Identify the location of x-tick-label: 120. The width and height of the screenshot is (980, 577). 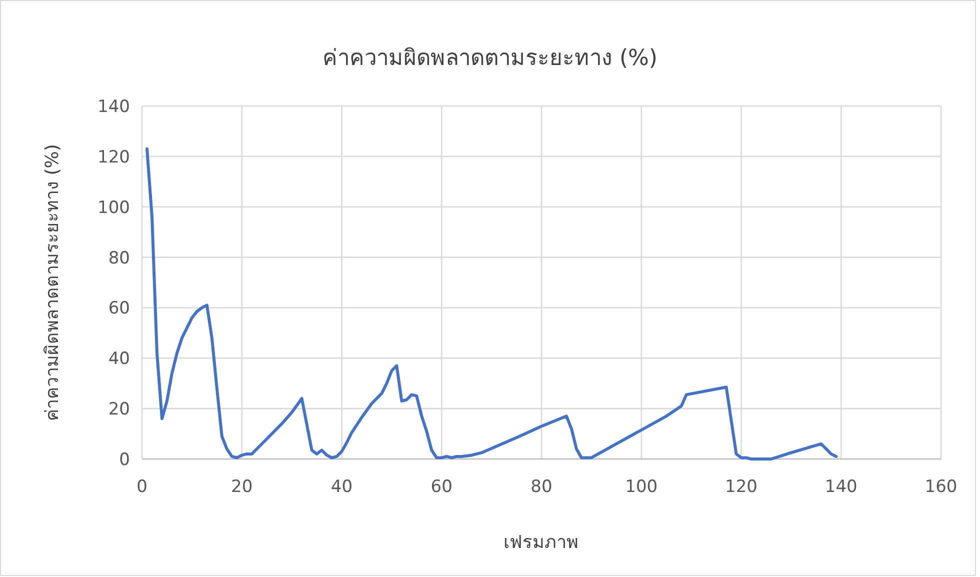
(741, 487).